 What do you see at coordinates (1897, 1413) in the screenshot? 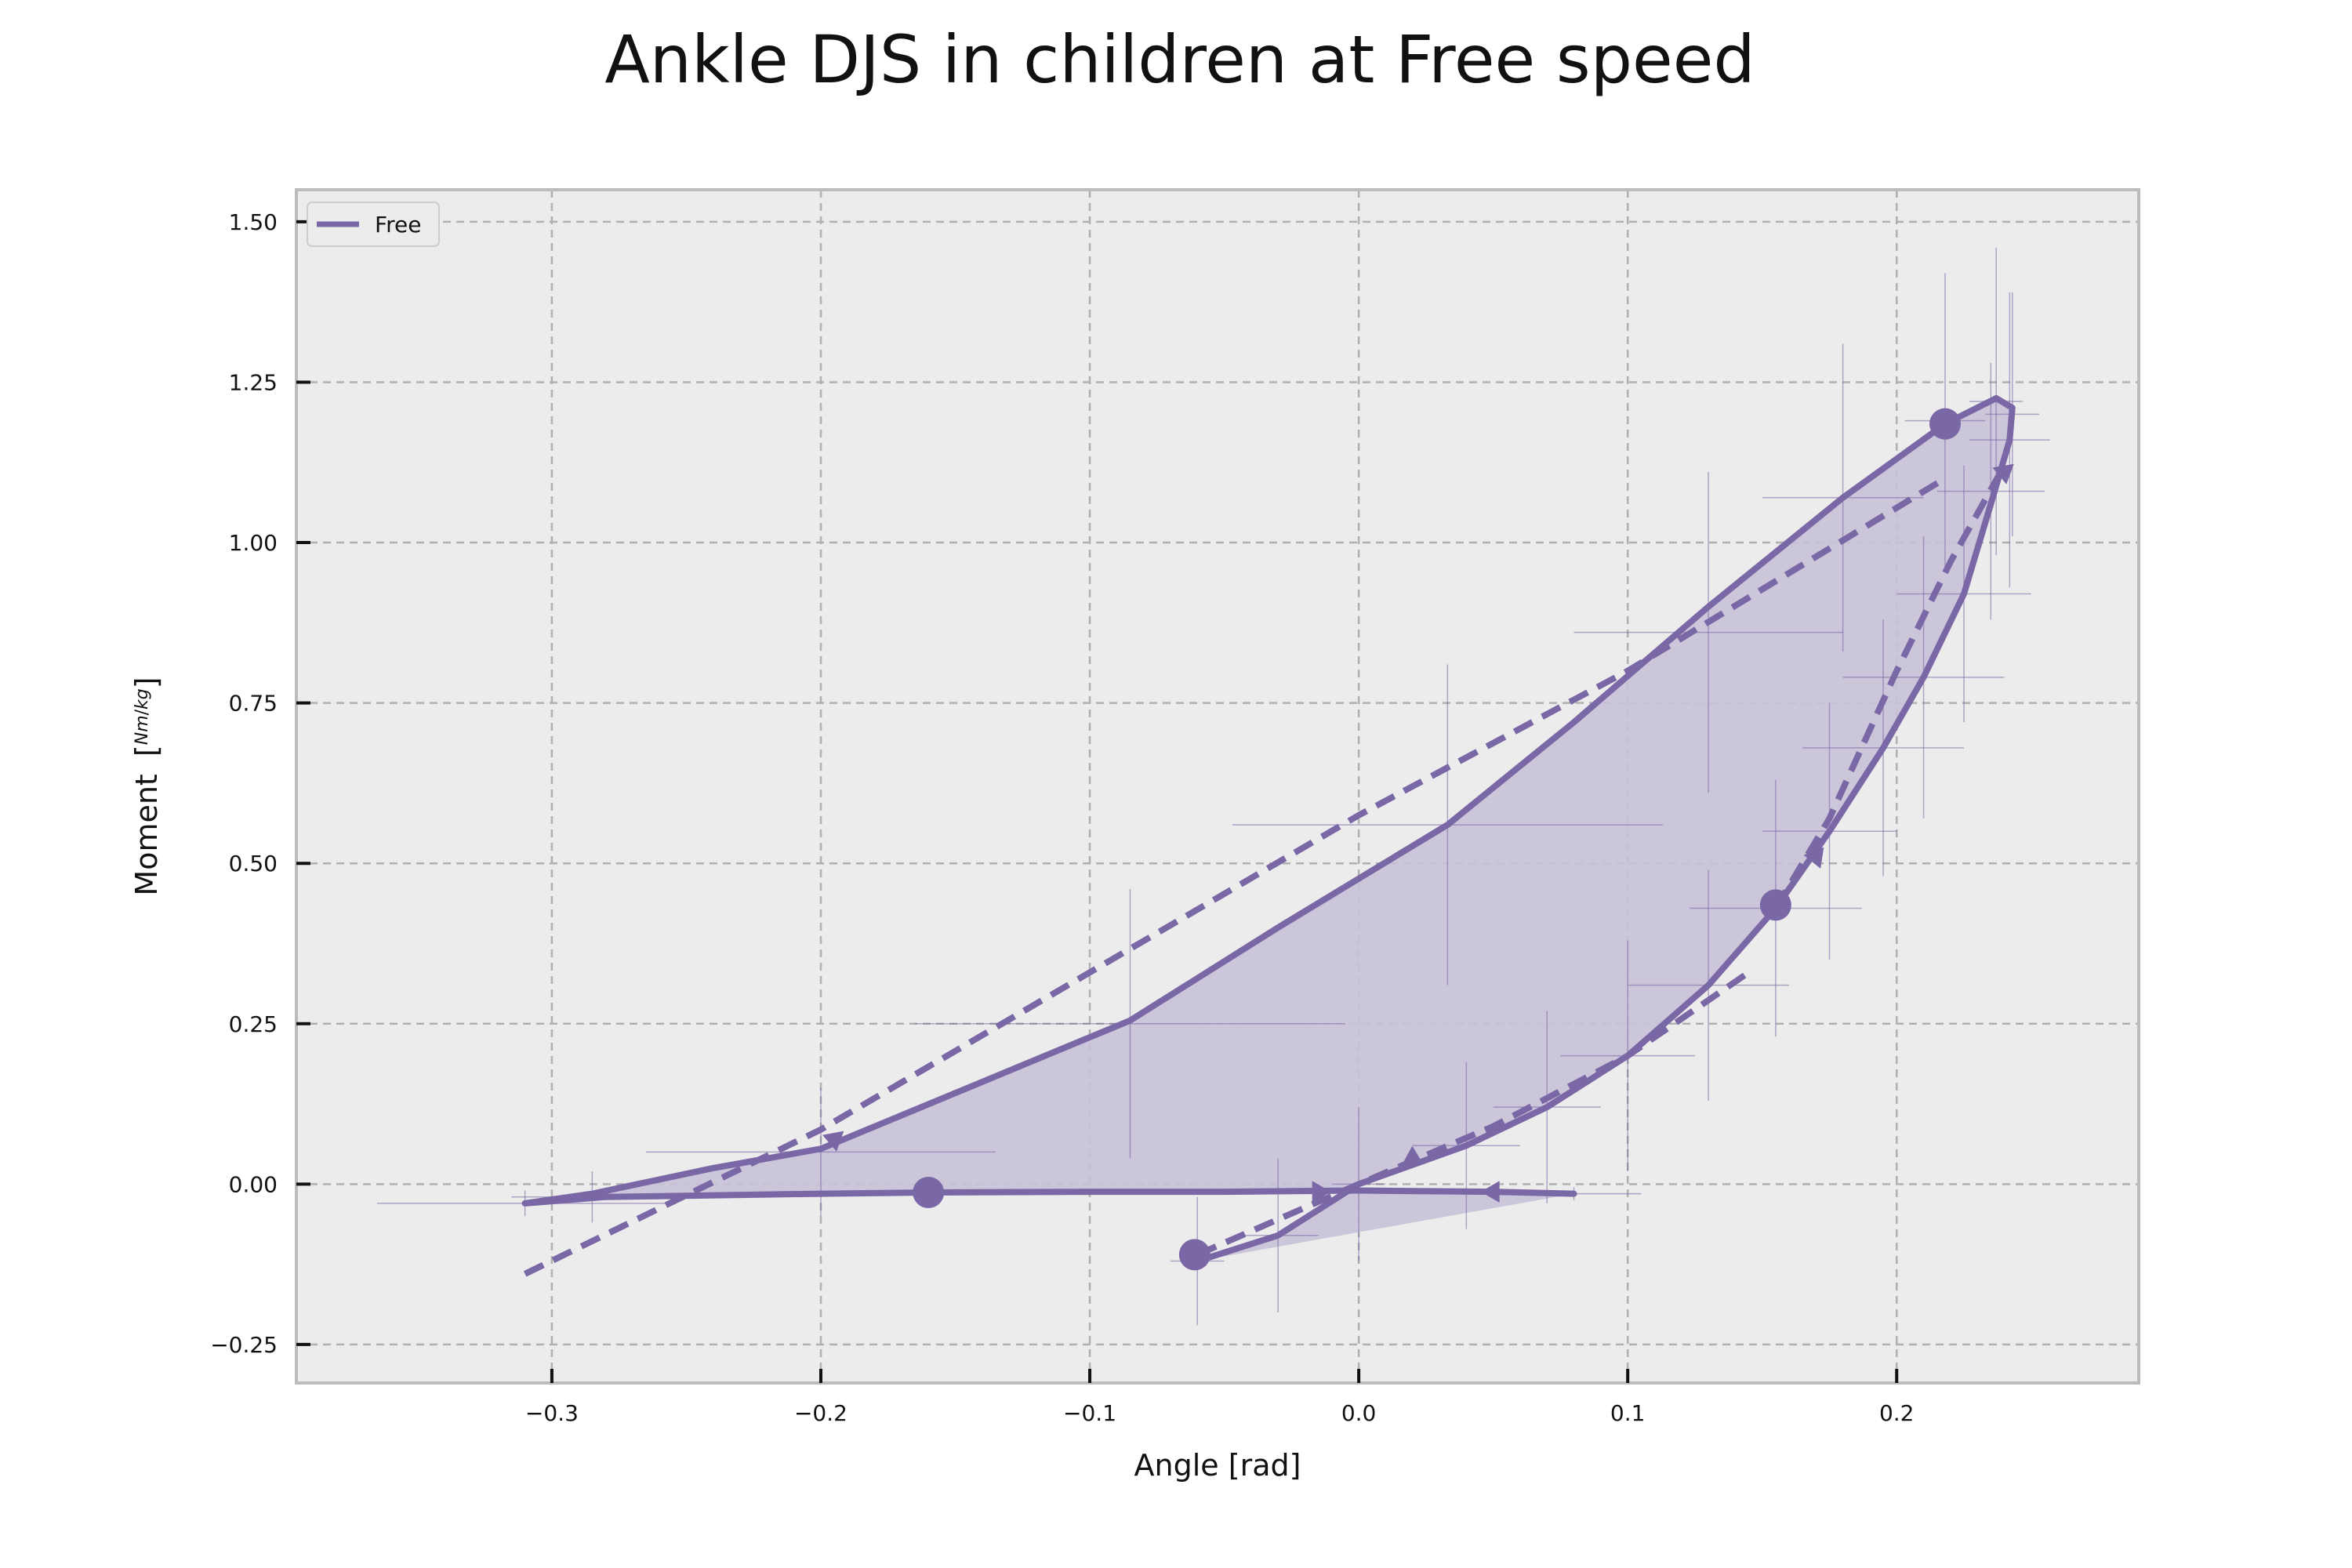
I see `x-tick-label-5: 0.2` at bounding box center [1897, 1413].